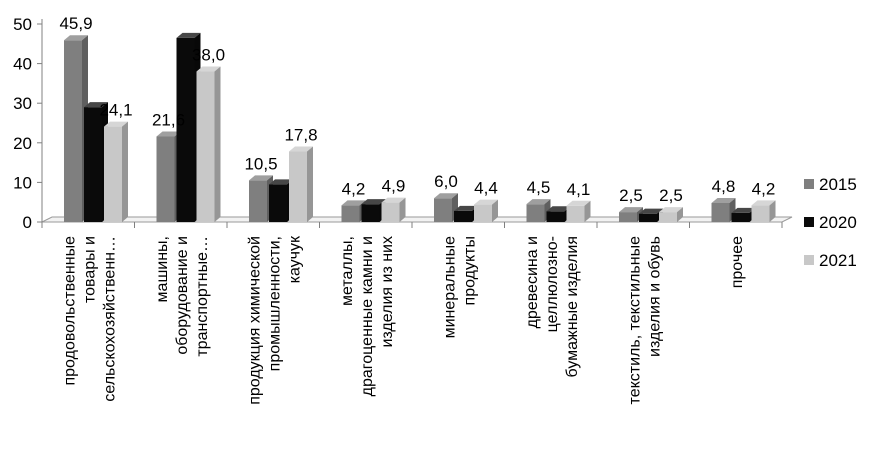  I want to click on category-label-0: товары и, so click(89, 269).